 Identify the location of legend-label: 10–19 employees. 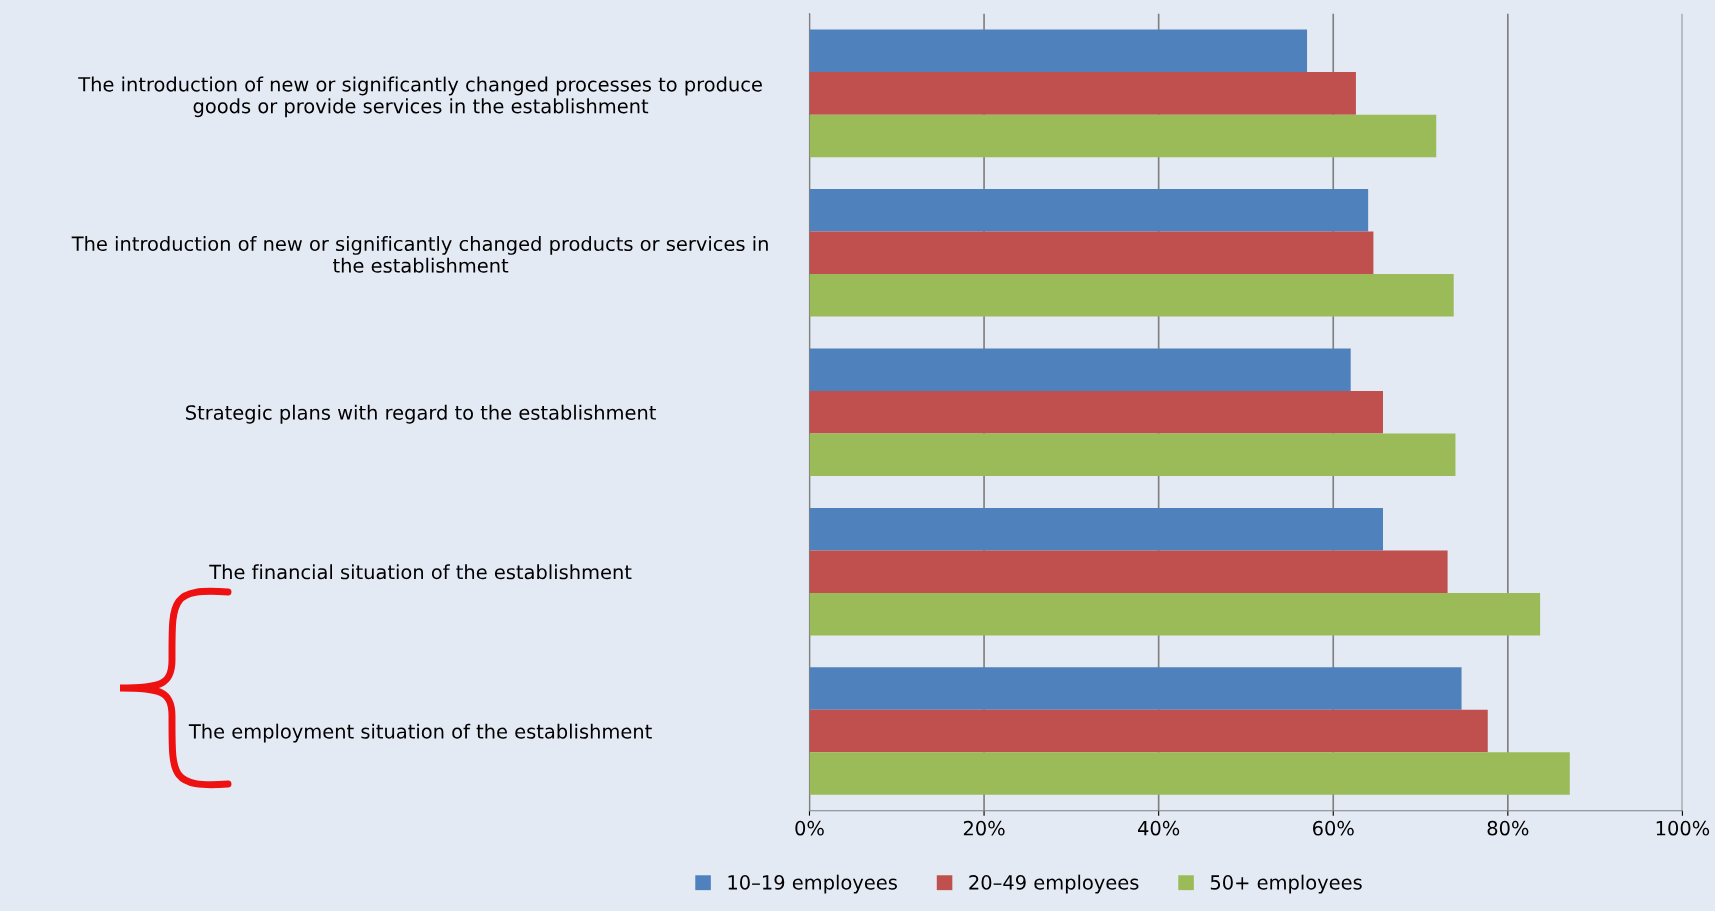
(812, 884).